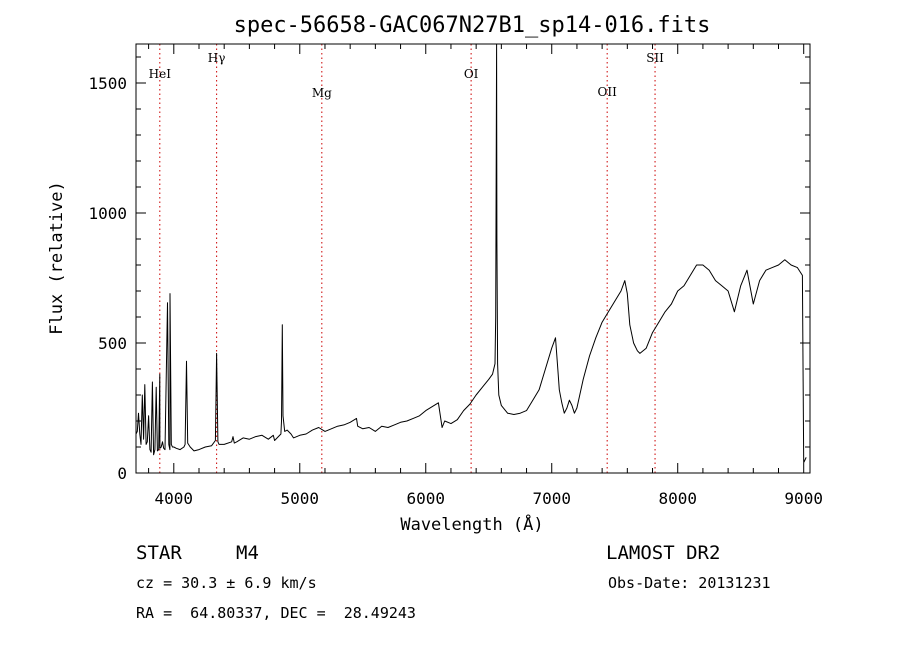 Image resolution: width=900 pixels, height=650 pixels. I want to click on y-axis-label: Flux (relative), so click(57, 258).